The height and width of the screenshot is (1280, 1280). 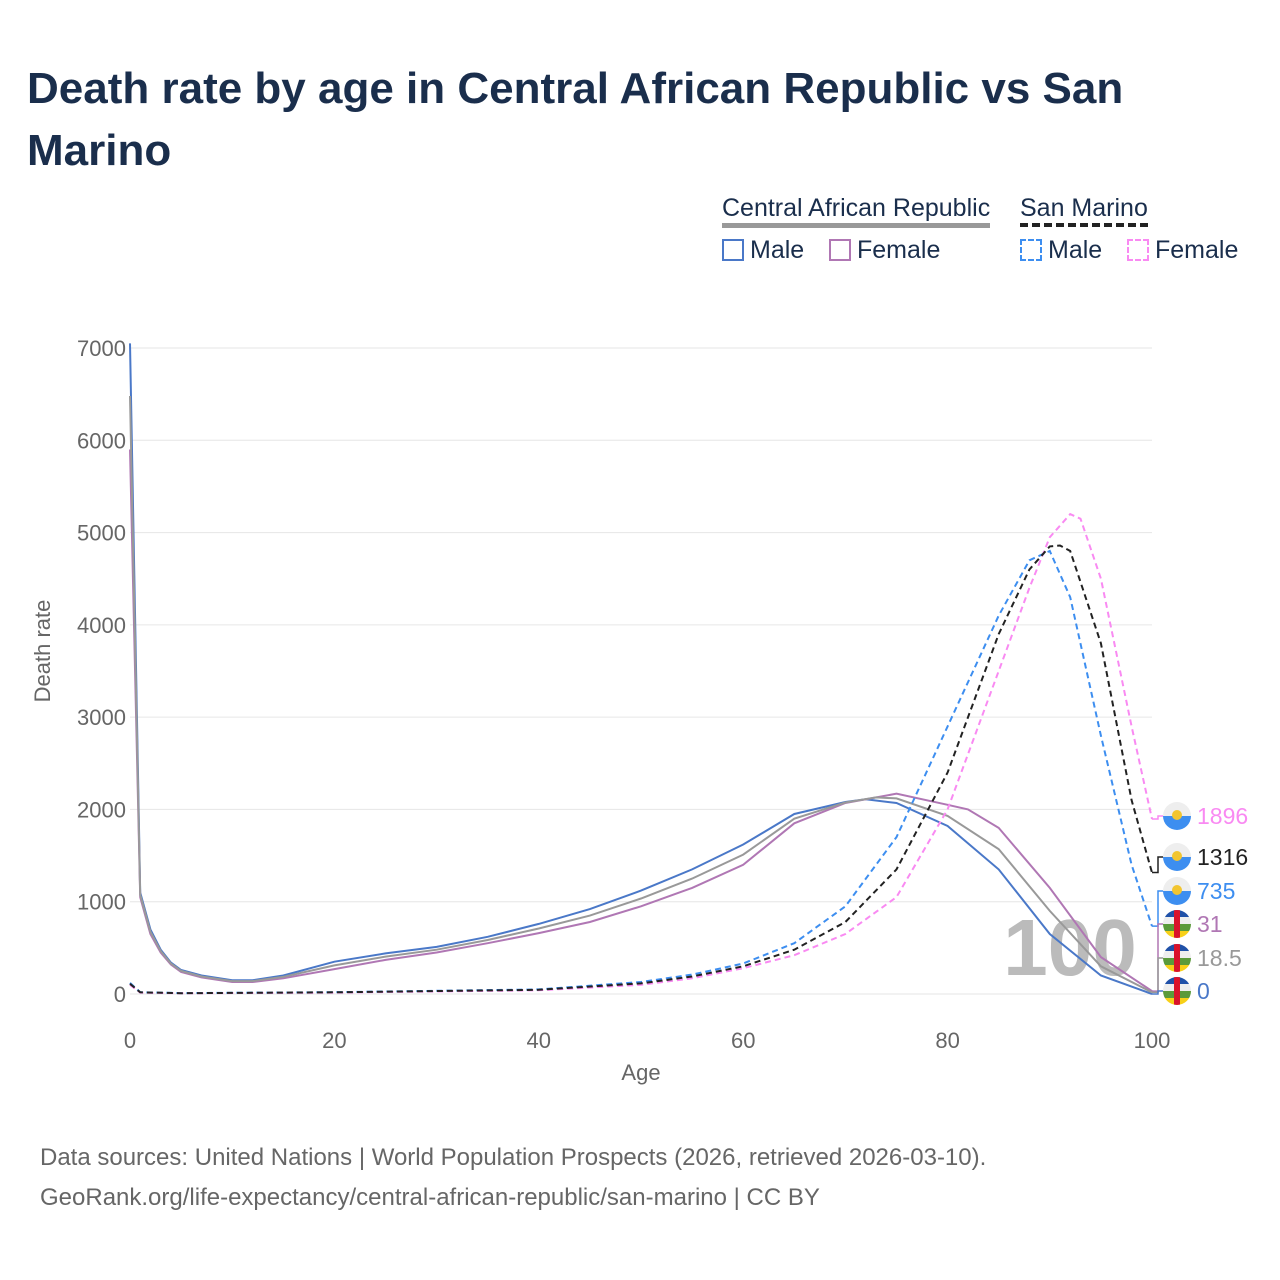 What do you see at coordinates (947, 1040) in the screenshot?
I see `x-tick-label: 80` at bounding box center [947, 1040].